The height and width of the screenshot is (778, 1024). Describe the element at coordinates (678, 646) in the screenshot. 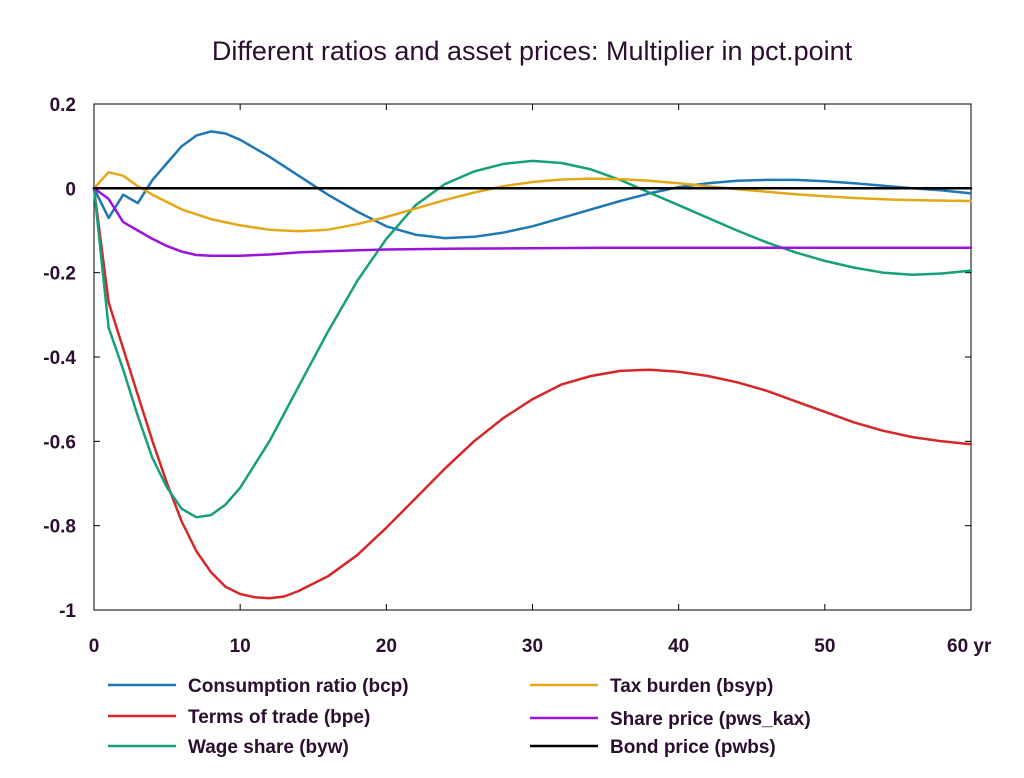

I see `x-tick-label: 40` at that location.